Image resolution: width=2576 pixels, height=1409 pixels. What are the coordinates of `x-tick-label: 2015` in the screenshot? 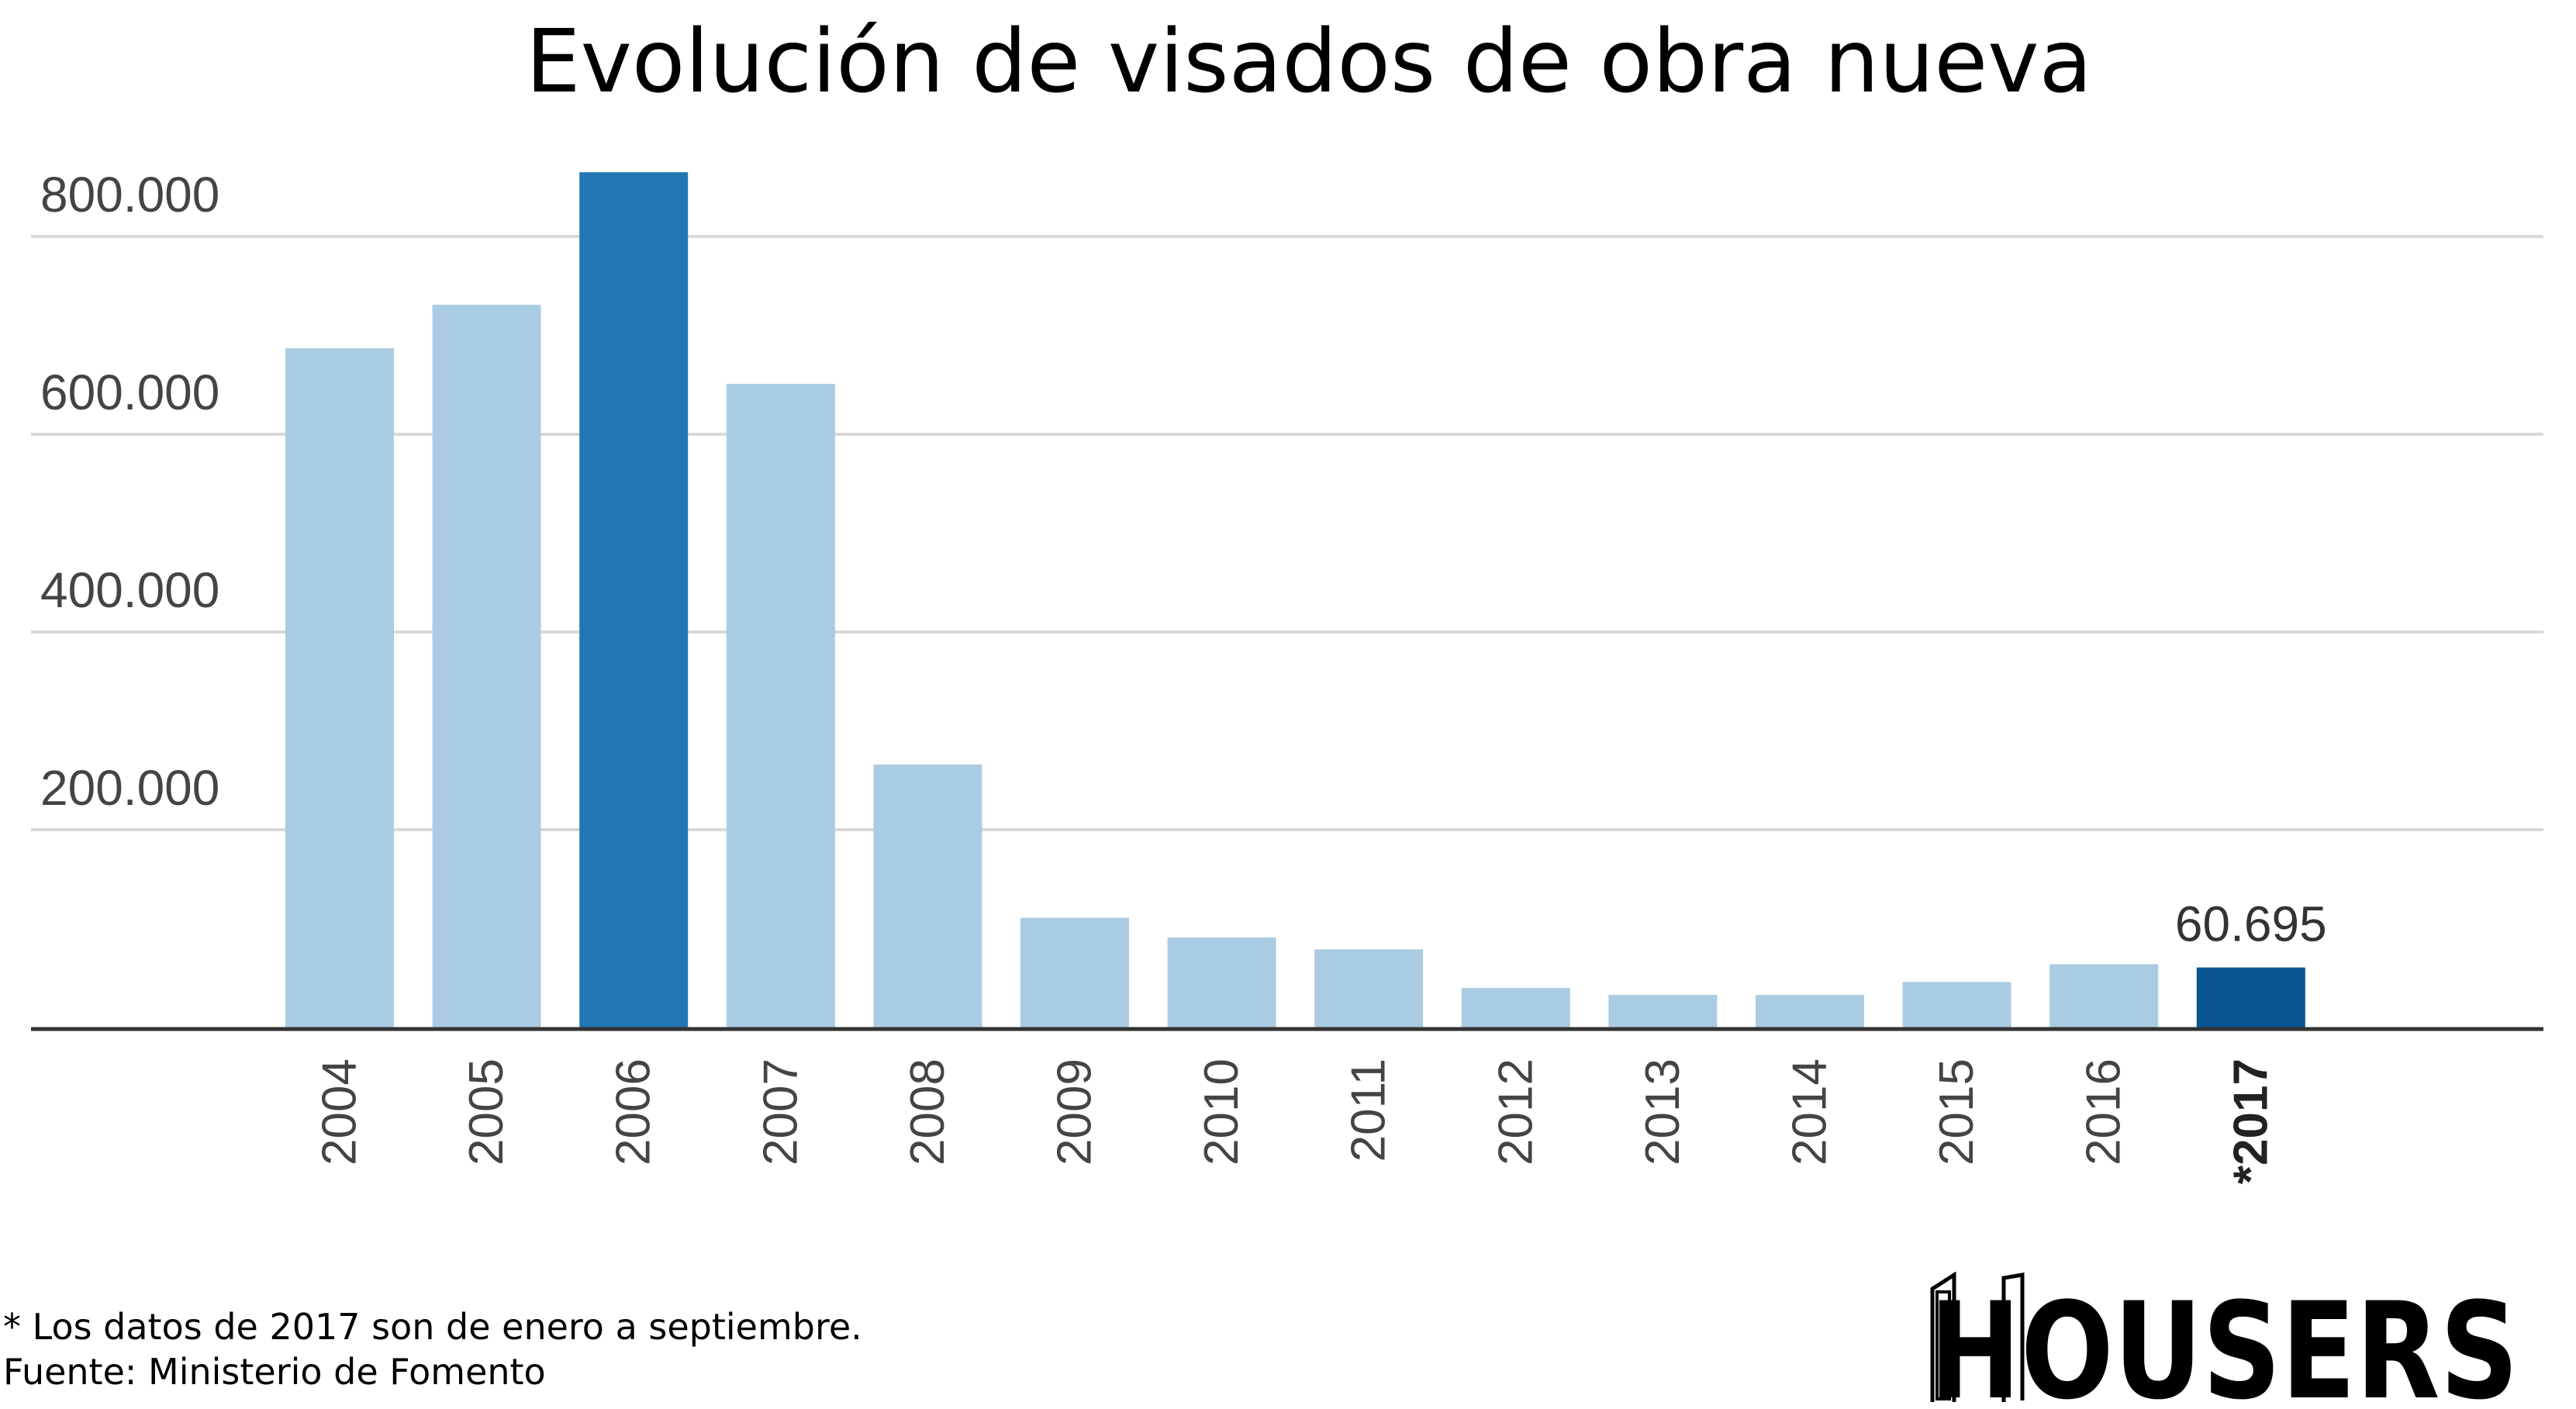 It's located at (1957, 1112).